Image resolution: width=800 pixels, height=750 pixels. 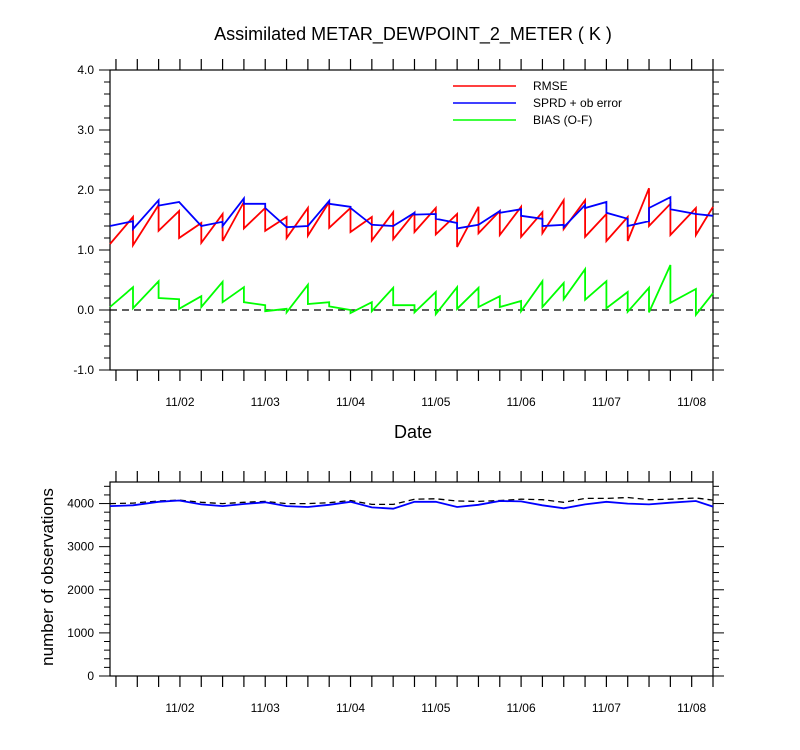 I want to click on y-tick-label: 2000, so click(x=80, y=590).